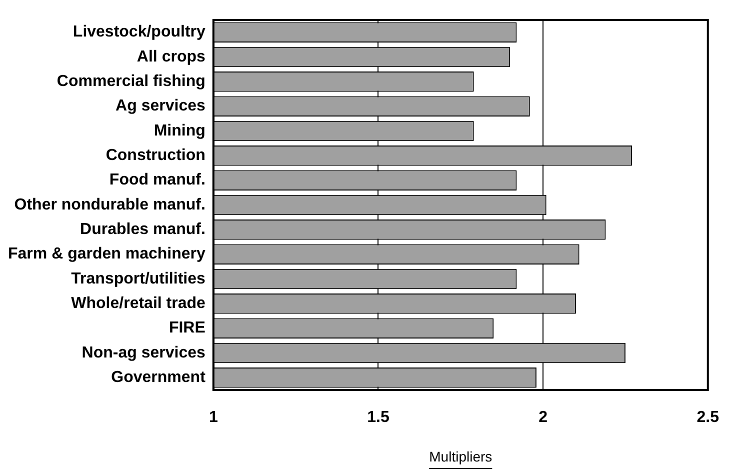 This screenshot has height=474, width=737. I want to click on y-tick-label: Commercial fishing, so click(131, 81).